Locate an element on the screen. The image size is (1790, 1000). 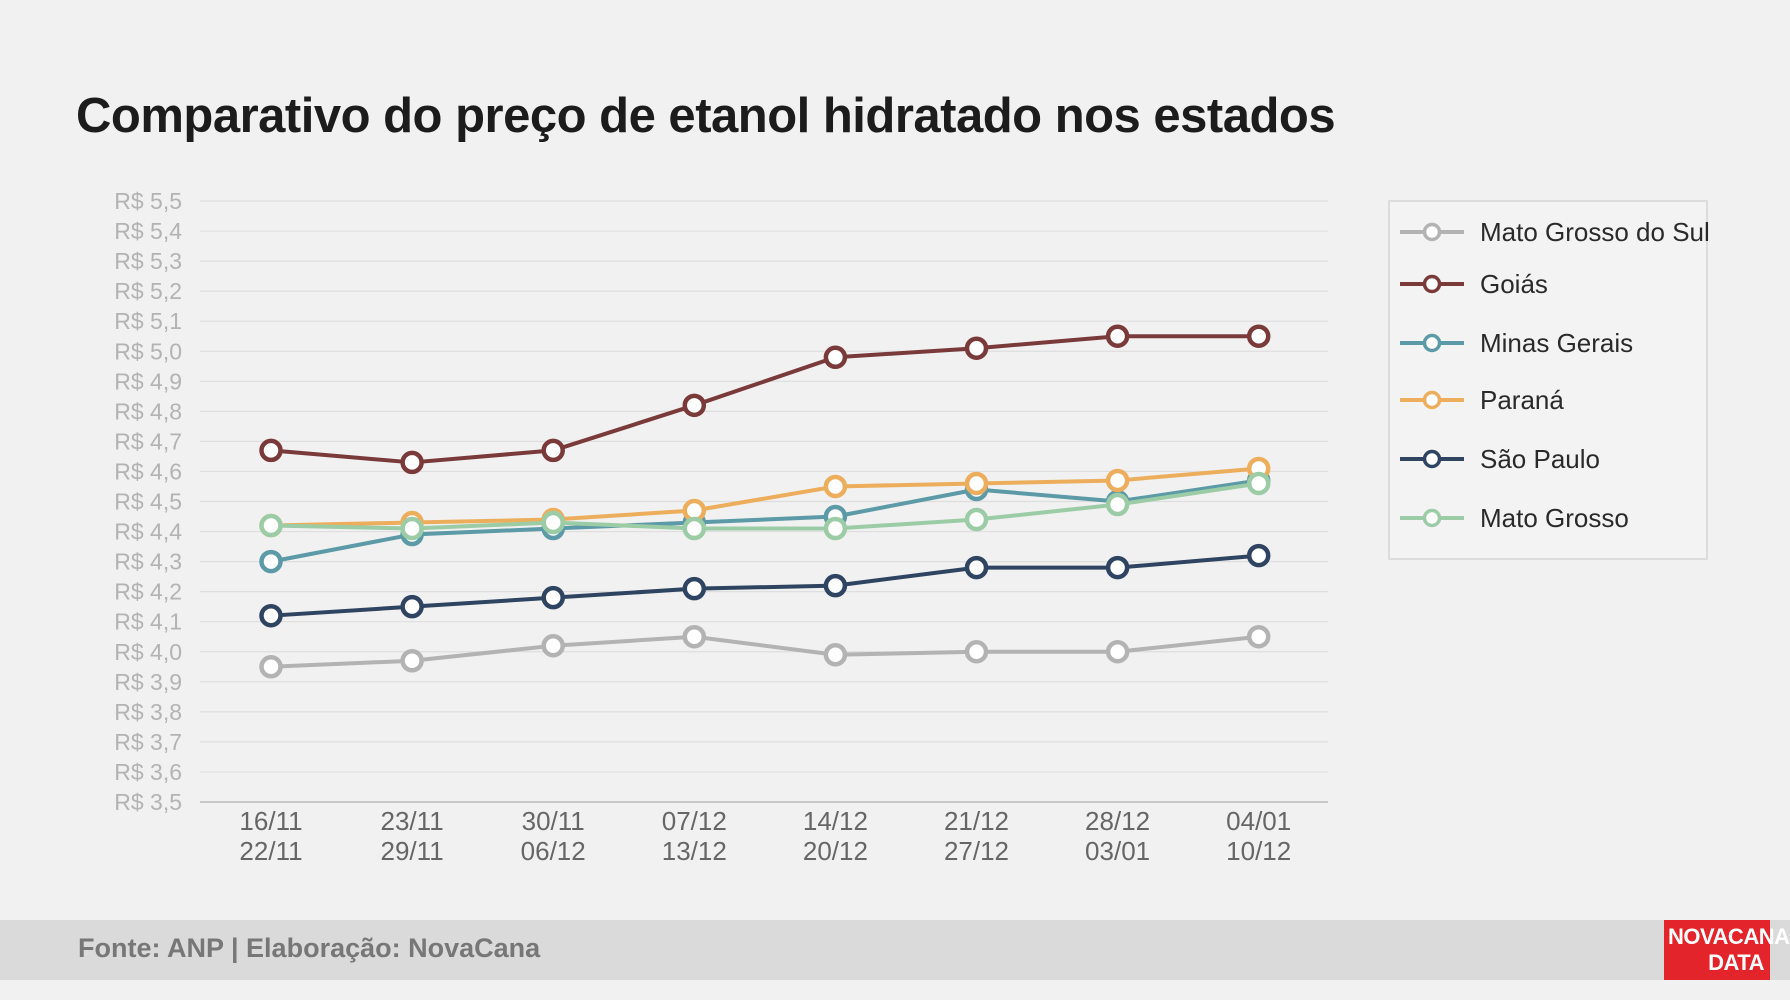
y-tick-label: R$ 3,9 is located at coordinates (148, 682).